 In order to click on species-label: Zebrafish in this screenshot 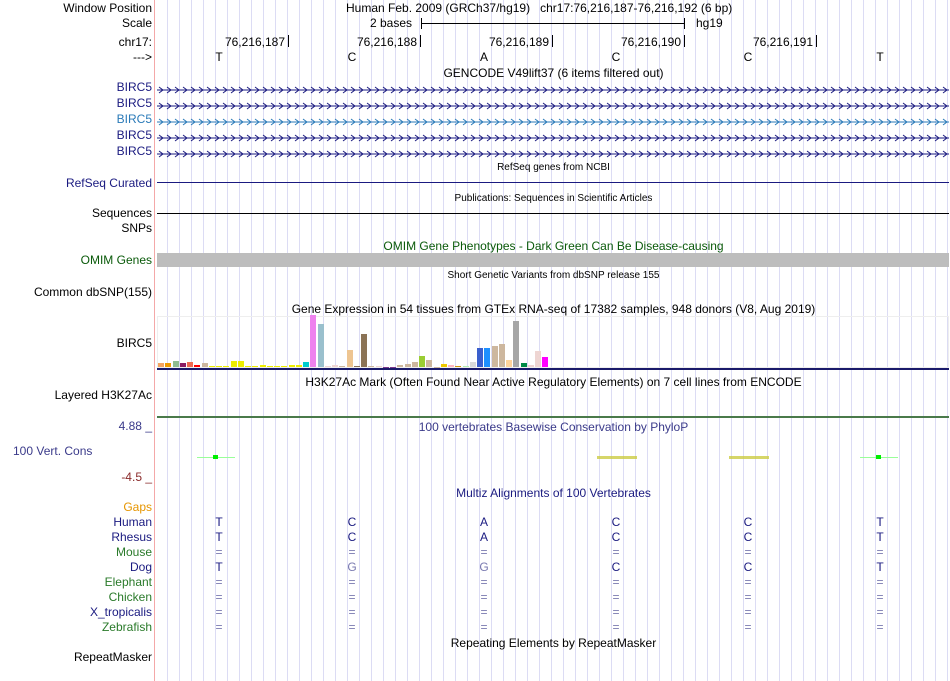, I will do `click(126, 627)`.